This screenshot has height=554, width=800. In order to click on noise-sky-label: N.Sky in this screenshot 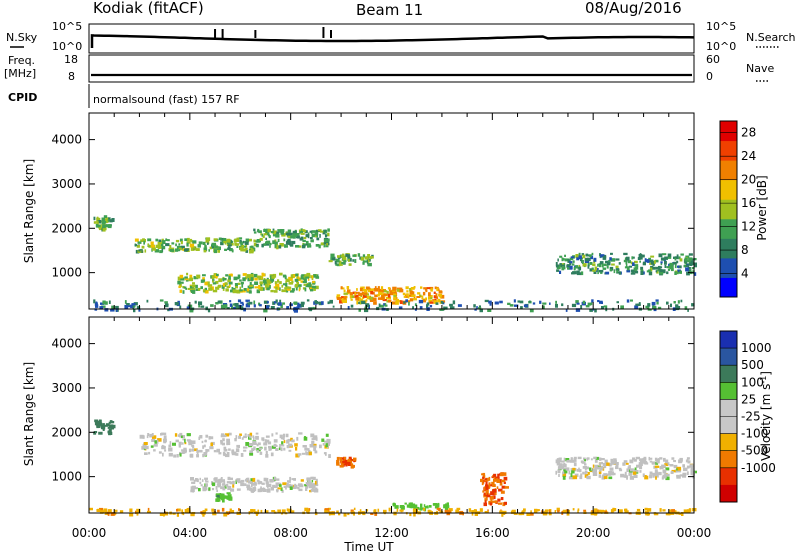, I will do `click(22, 37)`.